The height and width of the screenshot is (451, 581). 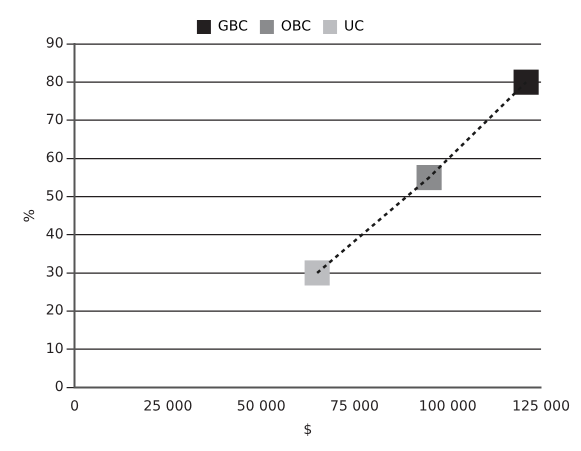 I want to click on legend-label: OBC, so click(x=296, y=26).